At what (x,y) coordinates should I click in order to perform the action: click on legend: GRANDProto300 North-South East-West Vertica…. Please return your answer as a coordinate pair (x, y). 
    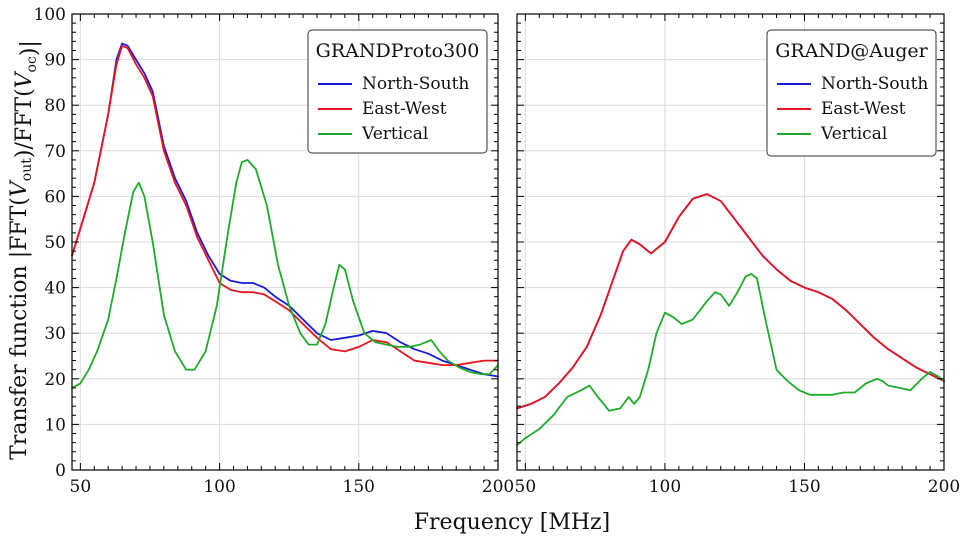
    Looking at the image, I should click on (397, 91).